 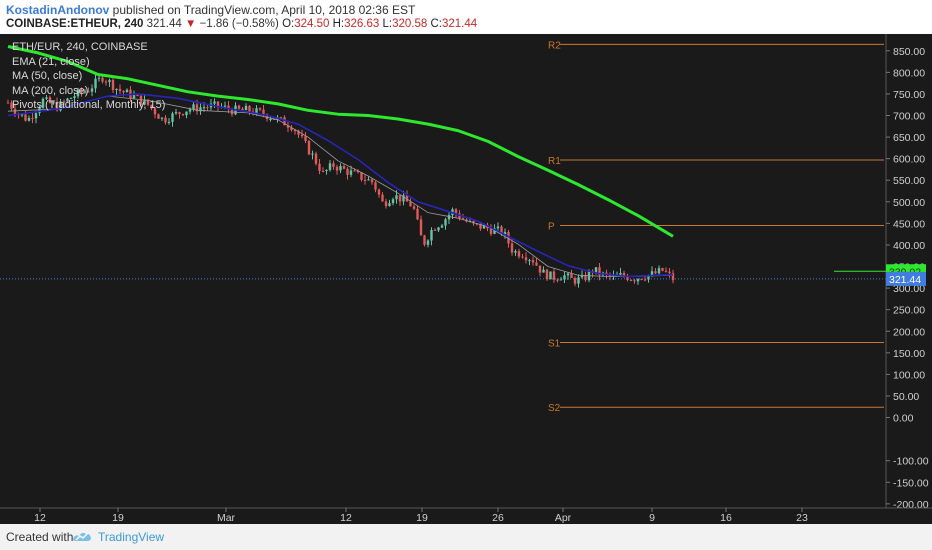 What do you see at coordinates (47, 76) in the screenshot?
I see `legend-ma50: MA (50, close)` at bounding box center [47, 76].